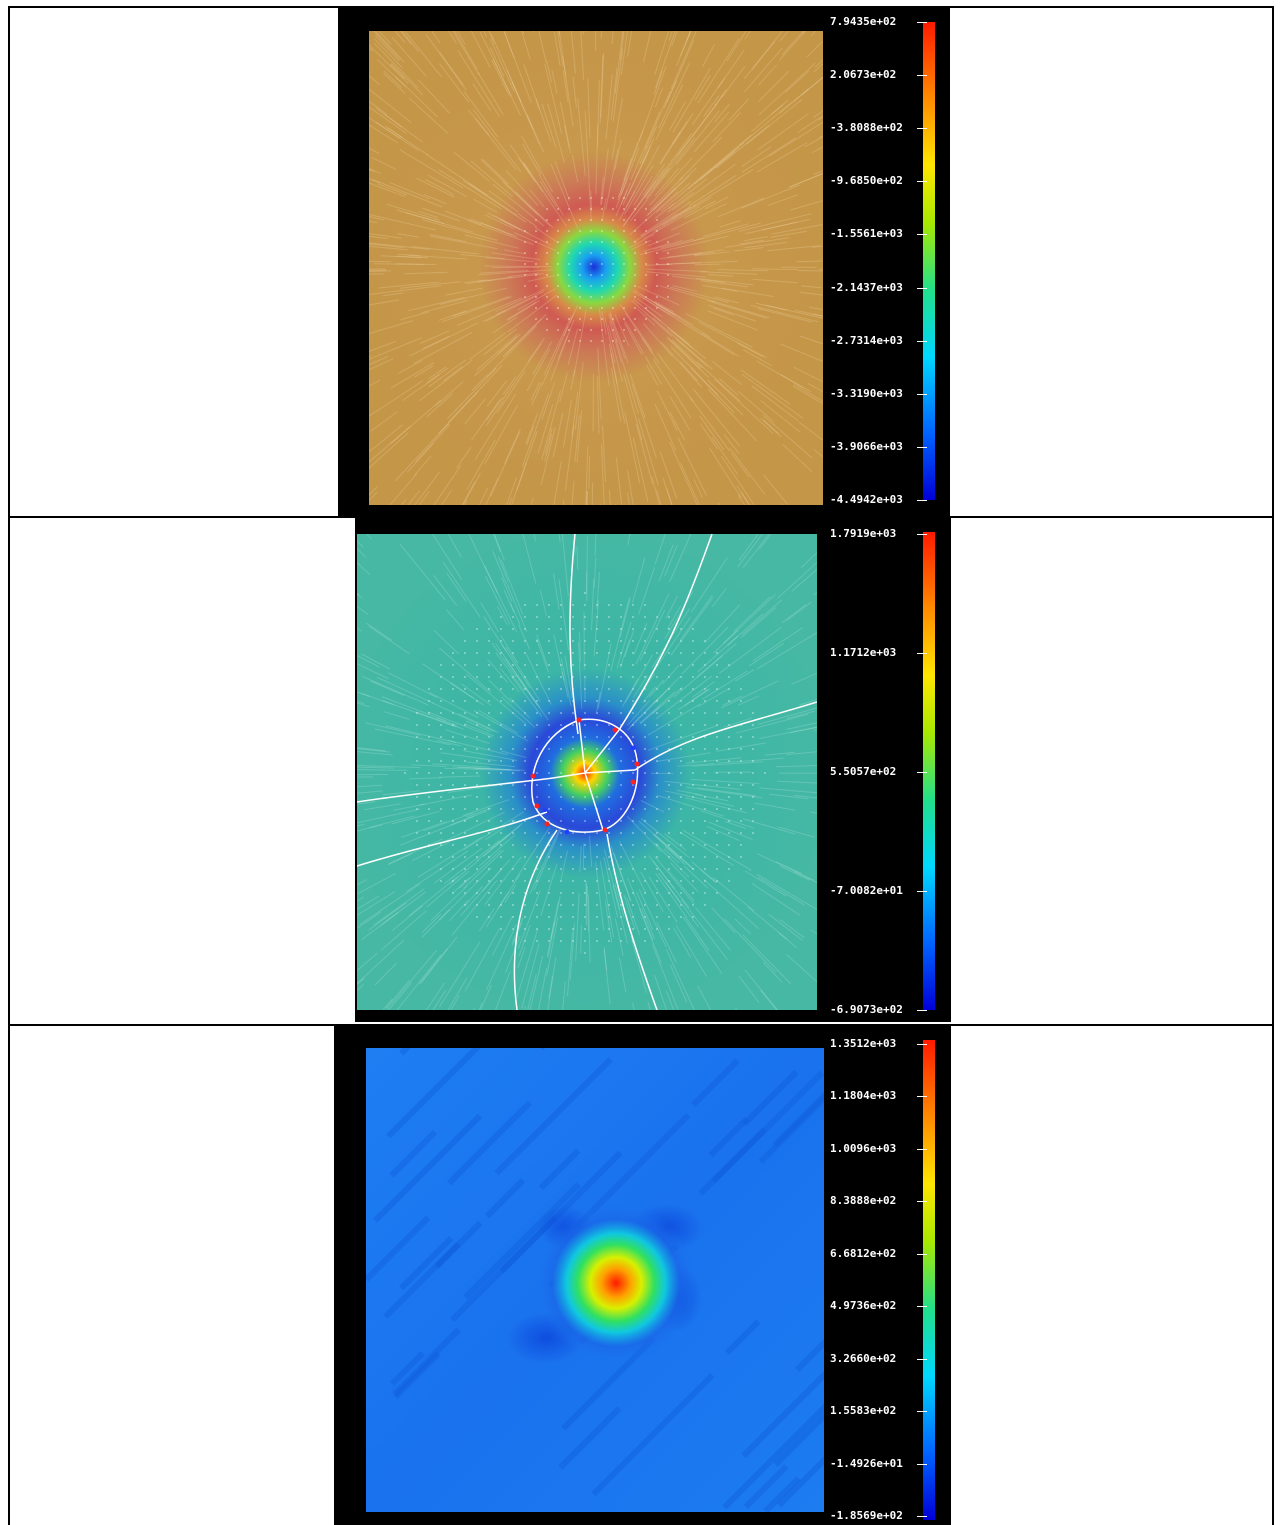 This screenshot has width=1283, height=1525. I want to click on colorbar-tick-label: -1.8569e+02, so click(866, 1515).